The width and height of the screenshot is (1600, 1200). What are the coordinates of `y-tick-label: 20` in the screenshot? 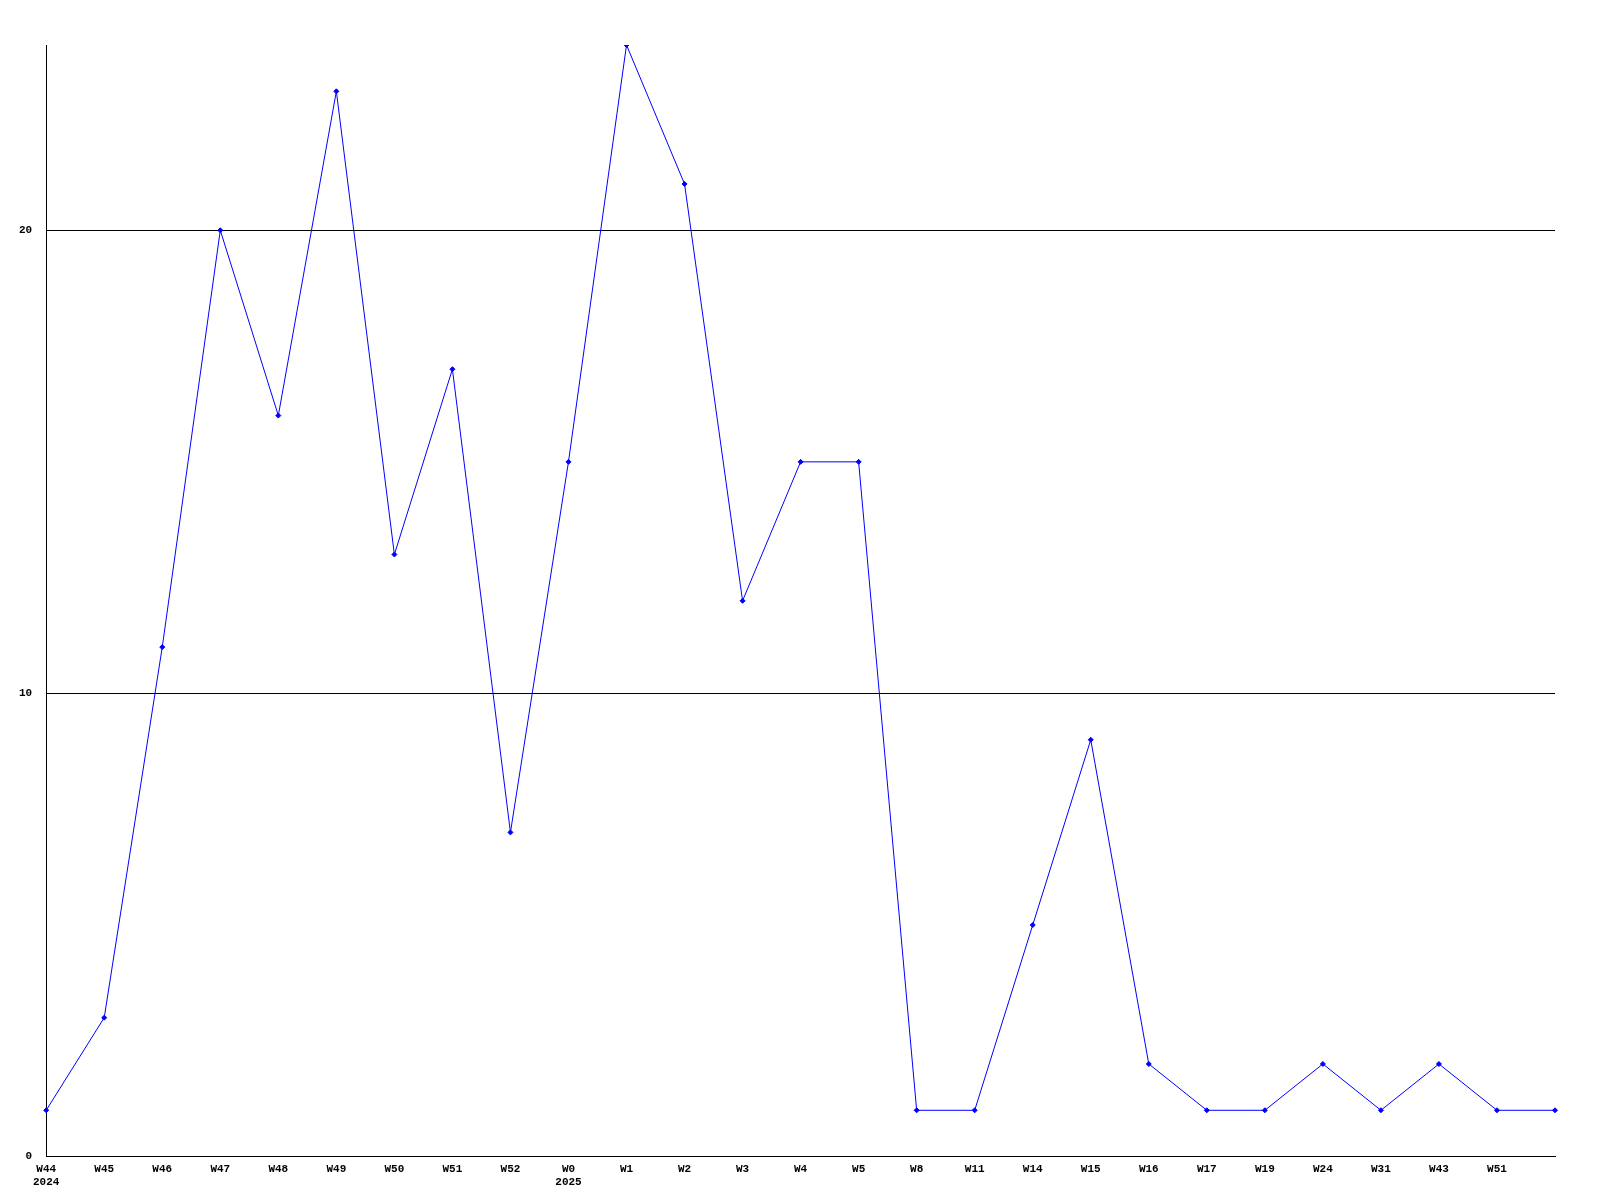 It's located at (26, 230).